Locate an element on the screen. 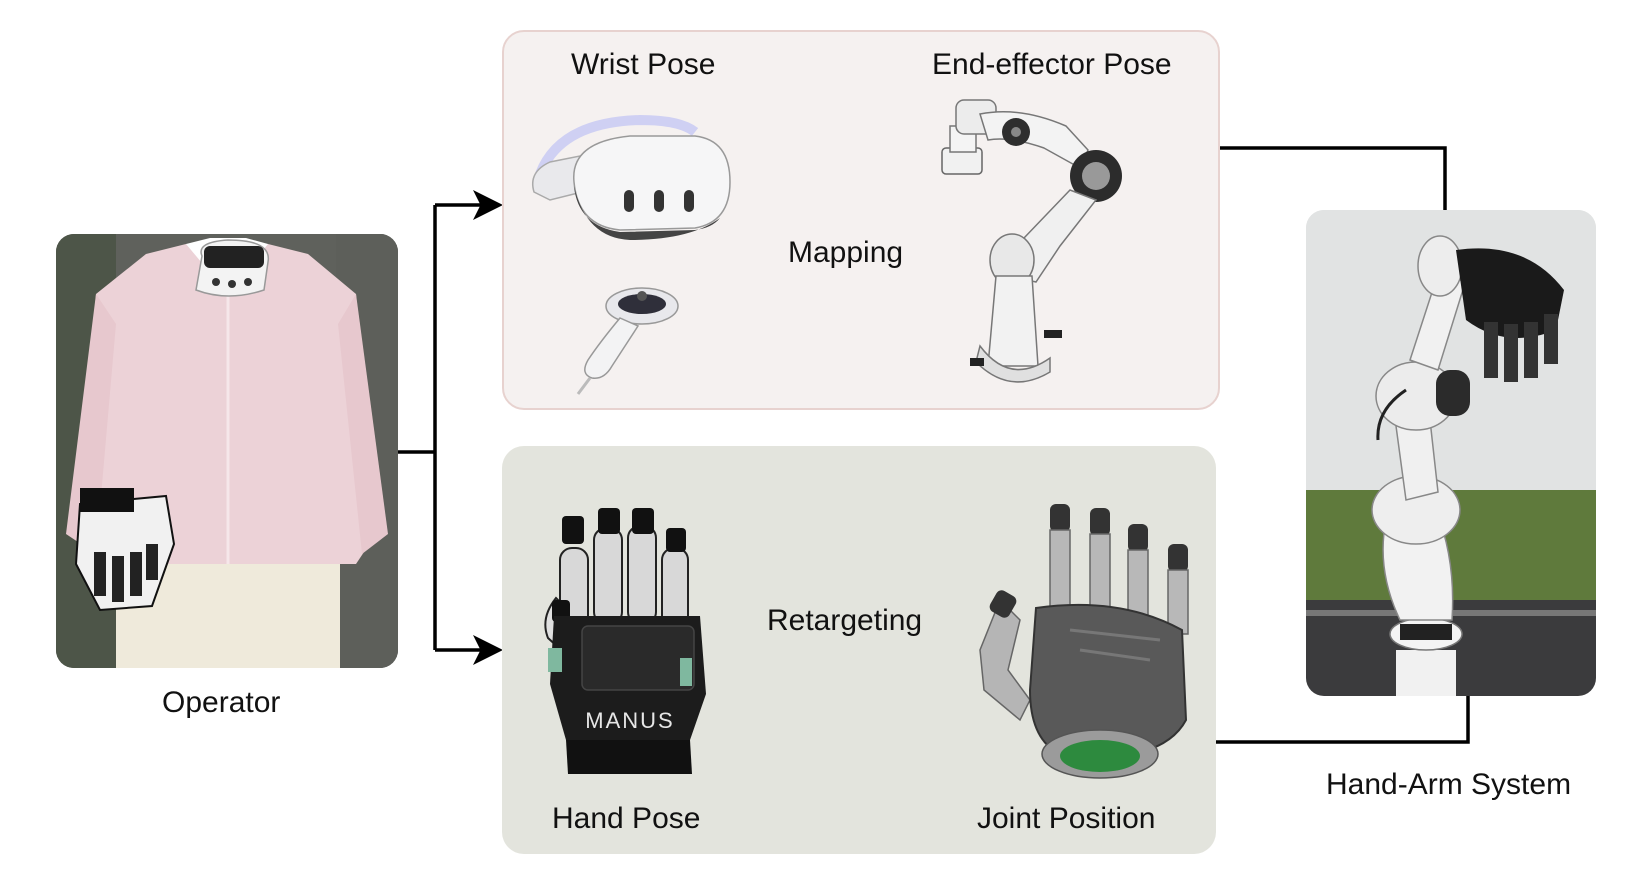 This screenshot has height=872, width=1636. system-connector is located at coordinates (1343, 445).